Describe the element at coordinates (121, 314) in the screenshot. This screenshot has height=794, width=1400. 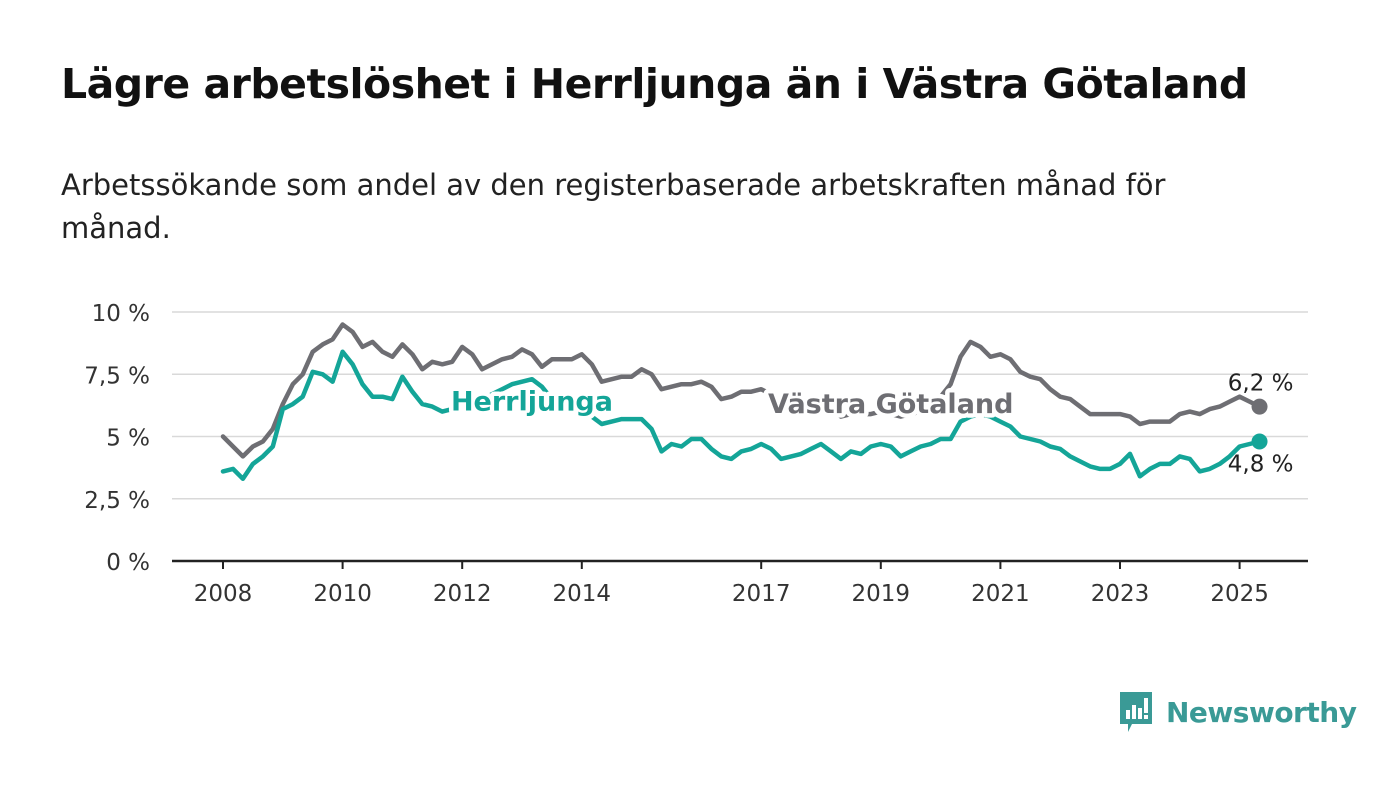
I see `y-tick-label: 10 %` at that location.